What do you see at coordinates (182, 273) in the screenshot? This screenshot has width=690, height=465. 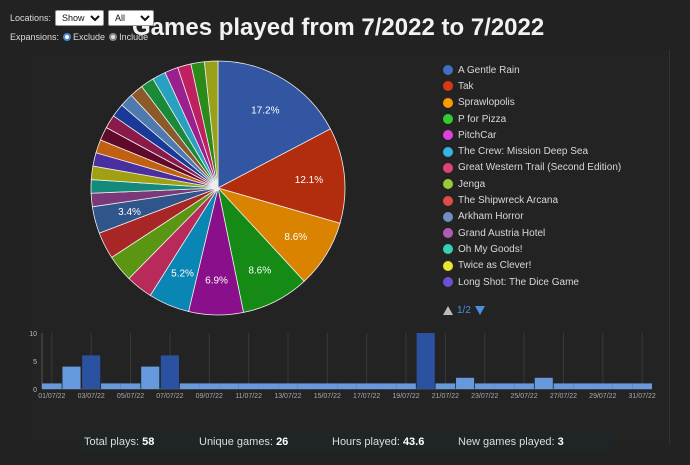 I see `pie-slice-label: 5.2%` at bounding box center [182, 273].